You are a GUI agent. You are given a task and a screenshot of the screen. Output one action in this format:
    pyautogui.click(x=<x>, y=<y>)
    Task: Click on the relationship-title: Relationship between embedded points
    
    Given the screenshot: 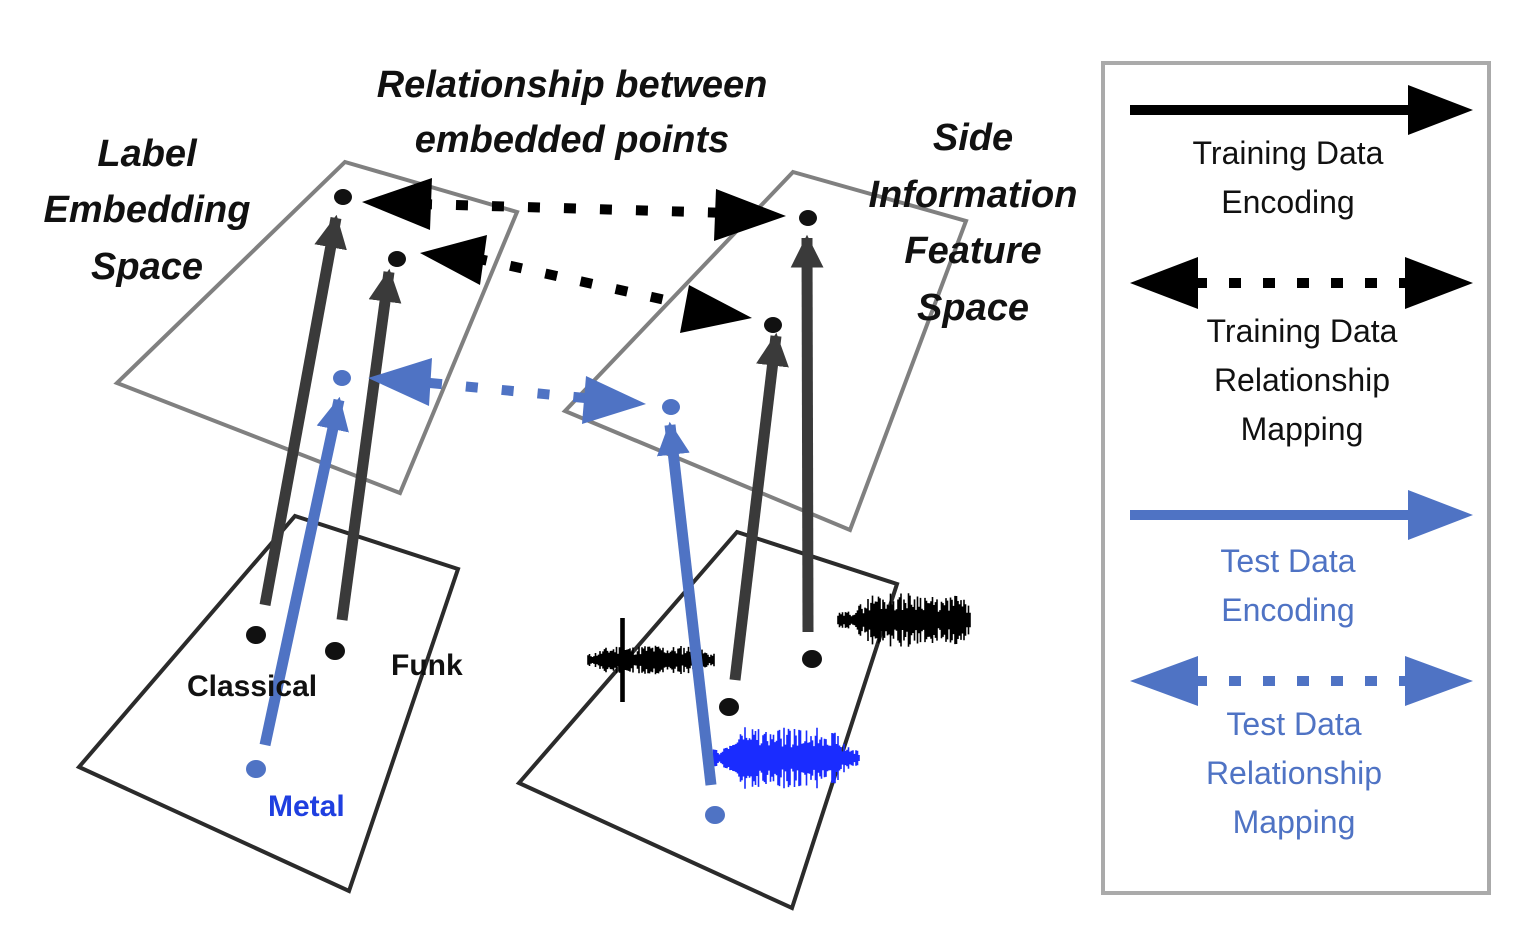 What is the action you would take?
    pyautogui.click(x=572, y=112)
    